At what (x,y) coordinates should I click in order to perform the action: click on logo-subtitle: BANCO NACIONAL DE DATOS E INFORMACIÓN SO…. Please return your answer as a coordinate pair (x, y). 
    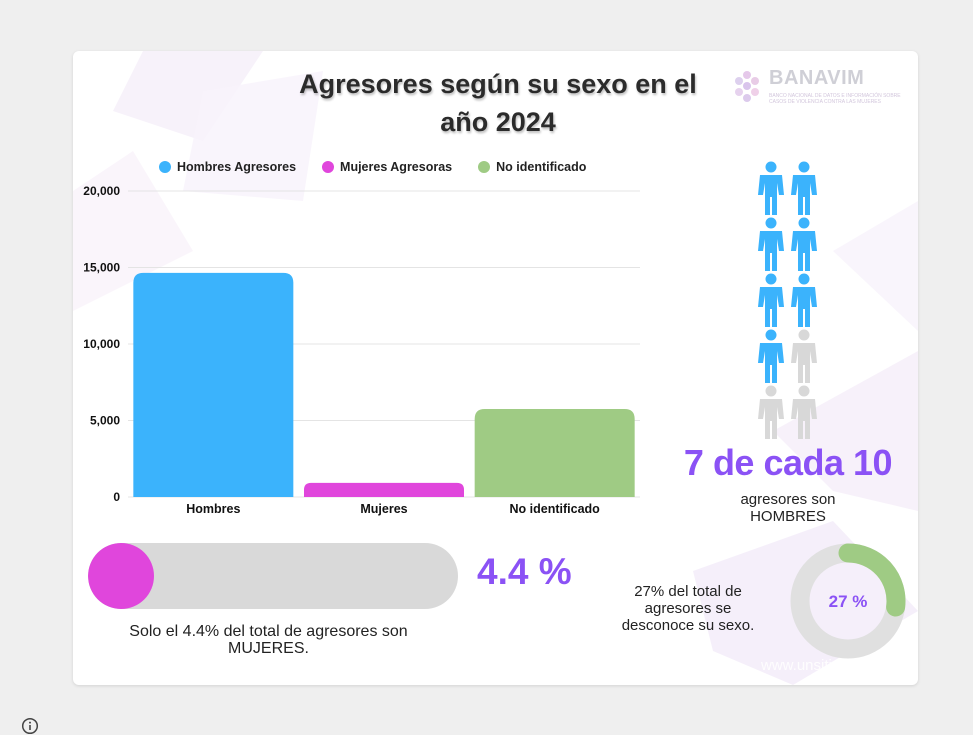
    Looking at the image, I should click on (835, 99).